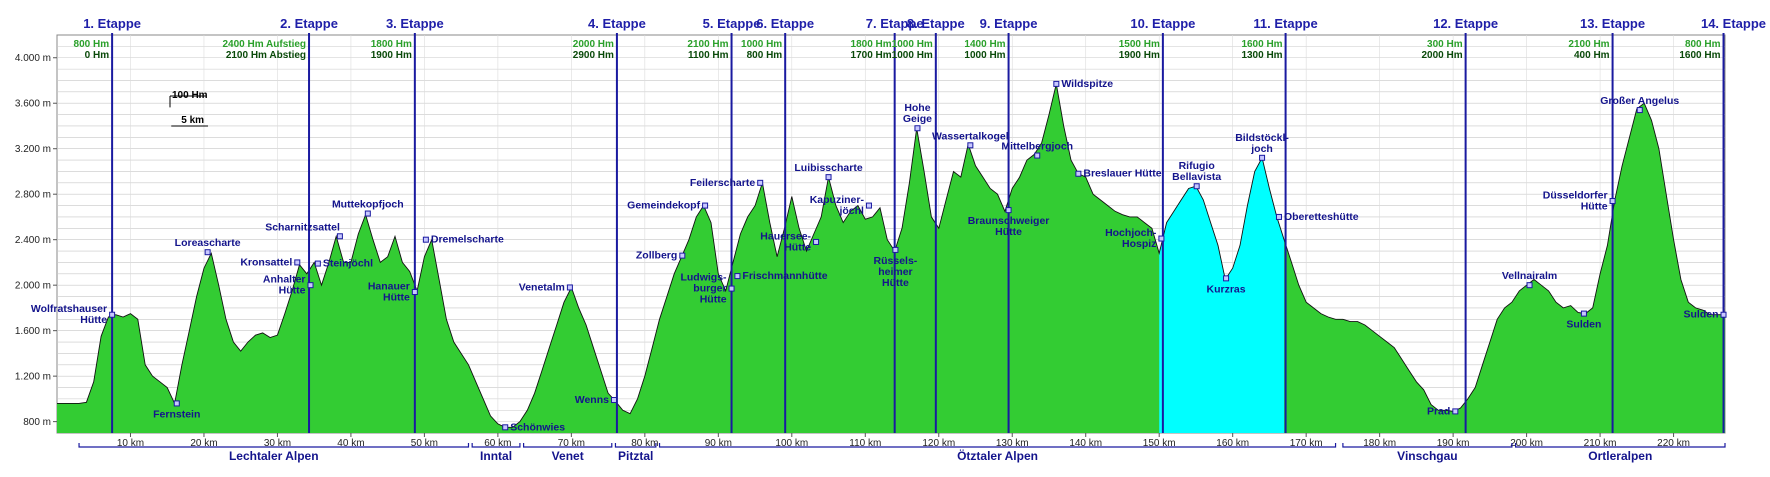  What do you see at coordinates (617, 23) in the screenshot?
I see `stage-label: 4. Etappe` at bounding box center [617, 23].